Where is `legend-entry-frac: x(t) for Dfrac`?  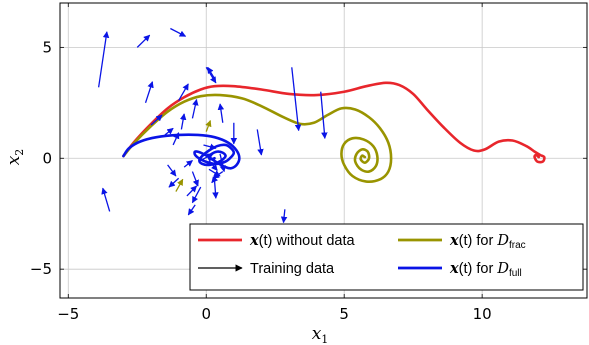 legend-entry-frac: x(t) for Dfrac is located at coordinates (462, 241).